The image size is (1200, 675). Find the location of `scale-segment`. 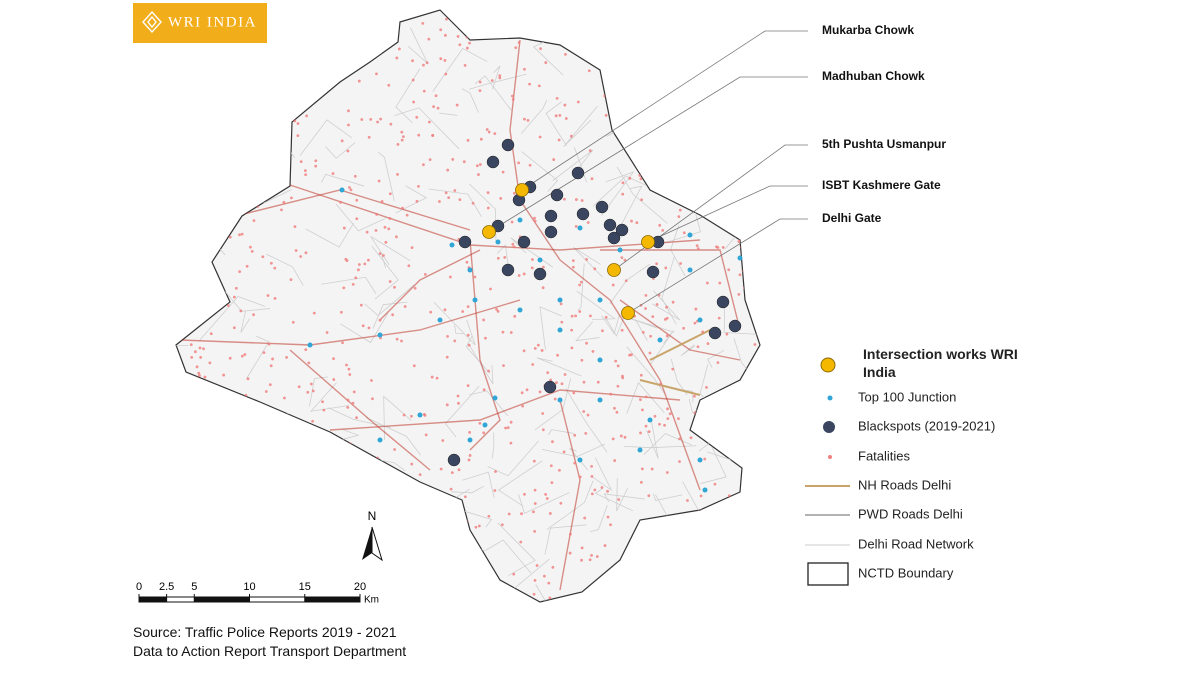

scale-segment is located at coordinates (222, 599).